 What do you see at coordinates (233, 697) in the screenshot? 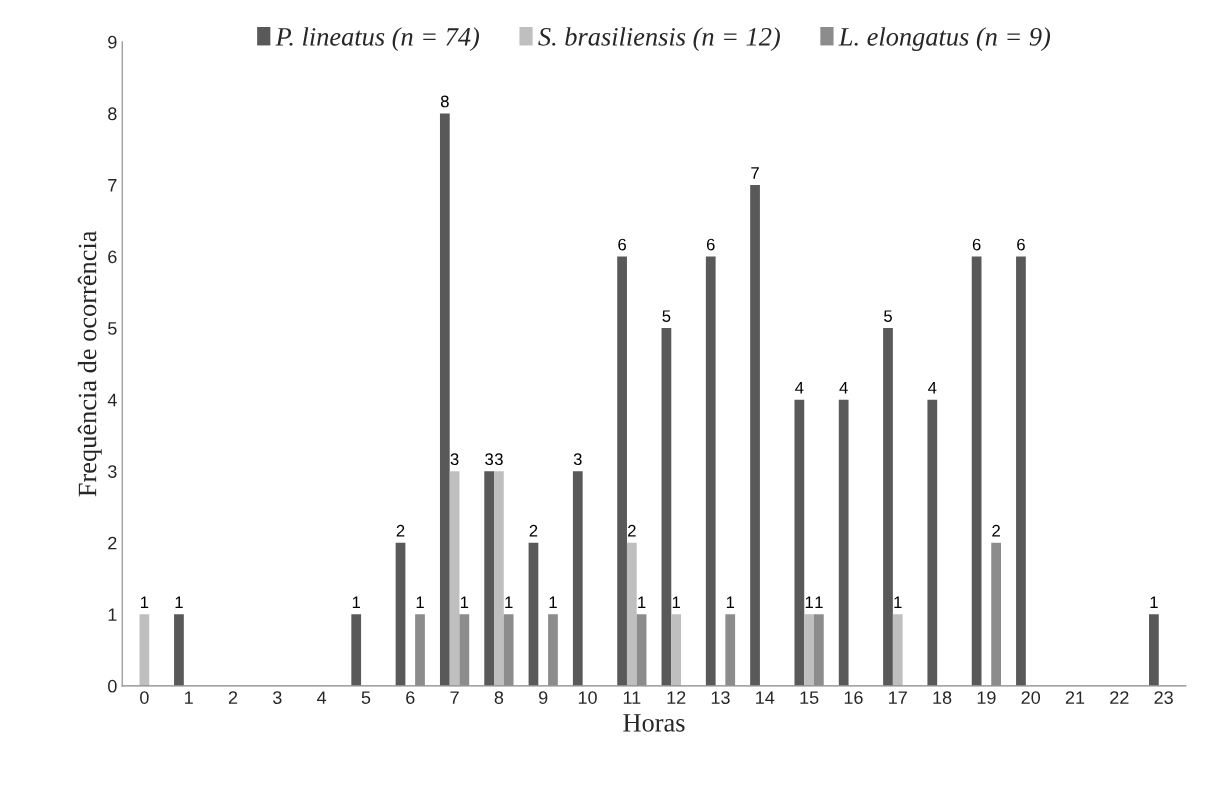
I see `x-tick-label: 2` at bounding box center [233, 697].